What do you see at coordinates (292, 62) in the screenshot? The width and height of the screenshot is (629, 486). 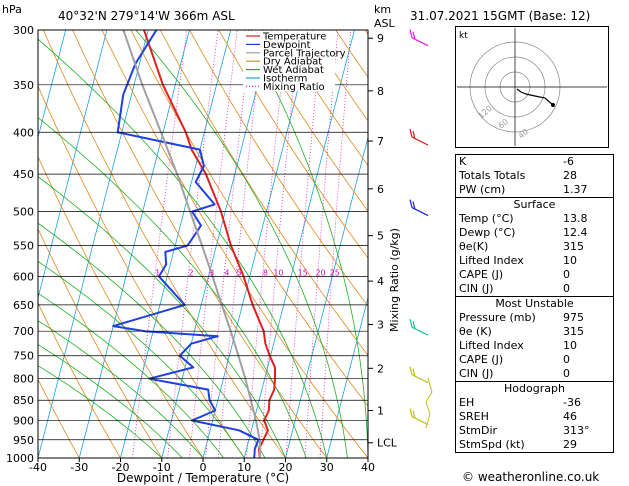 I see `legend-label: Dry Adiabat` at bounding box center [292, 62].